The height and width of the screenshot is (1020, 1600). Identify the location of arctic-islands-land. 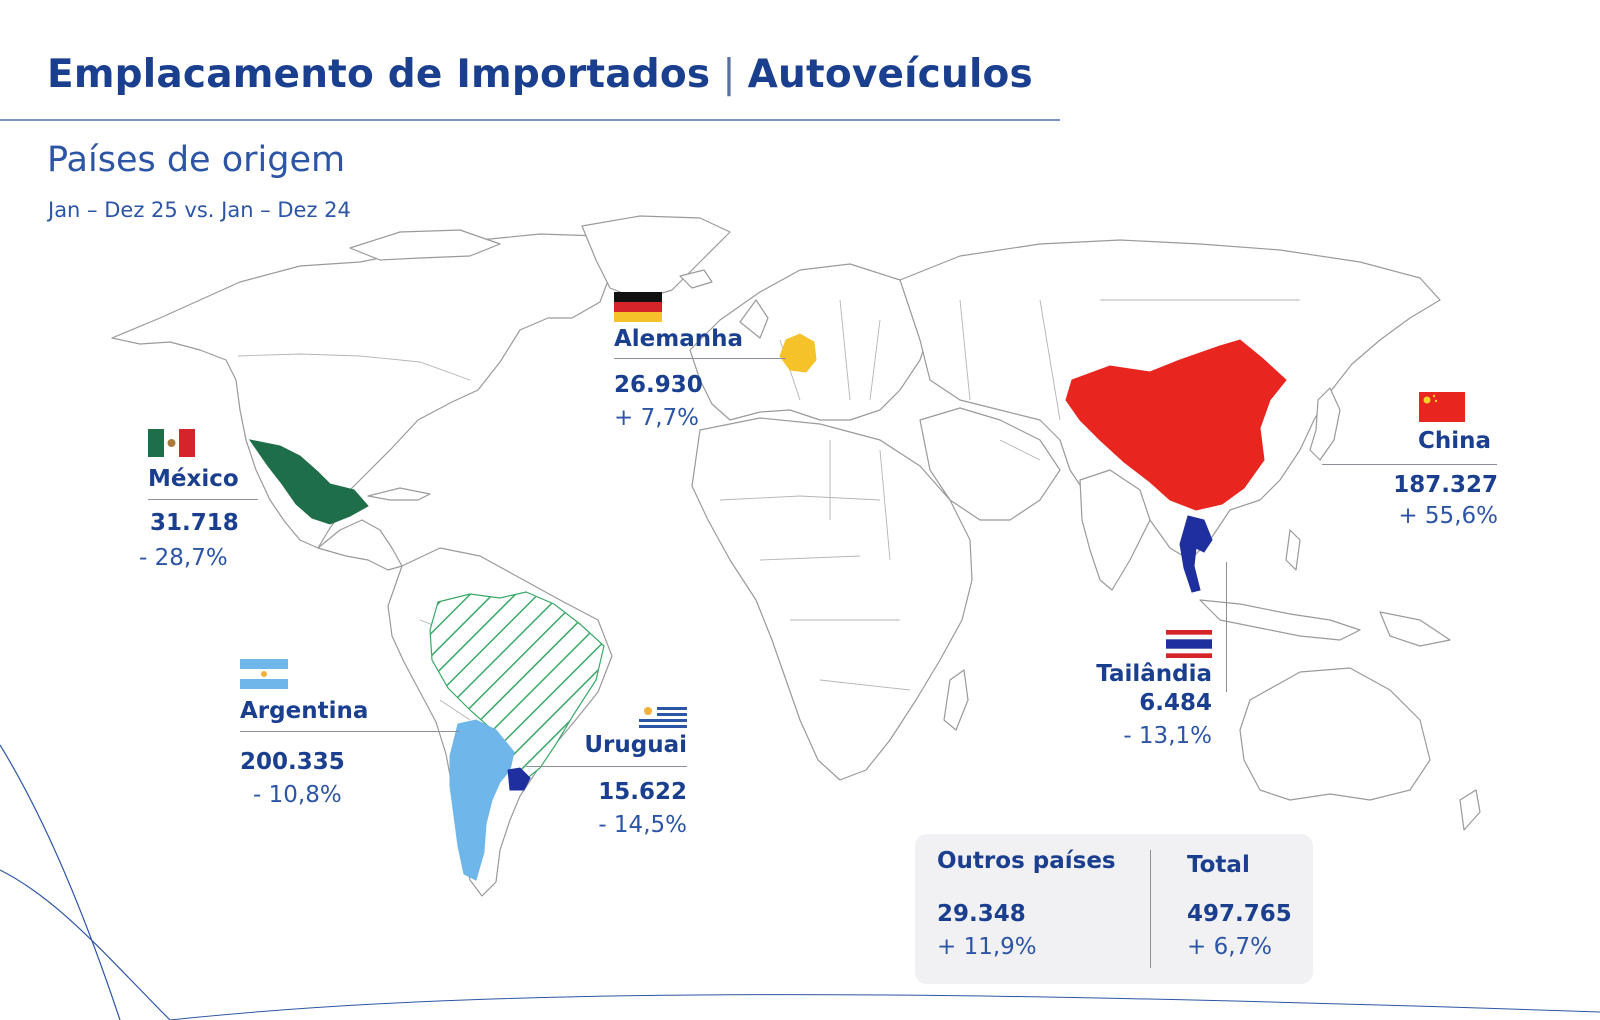
(425, 245).